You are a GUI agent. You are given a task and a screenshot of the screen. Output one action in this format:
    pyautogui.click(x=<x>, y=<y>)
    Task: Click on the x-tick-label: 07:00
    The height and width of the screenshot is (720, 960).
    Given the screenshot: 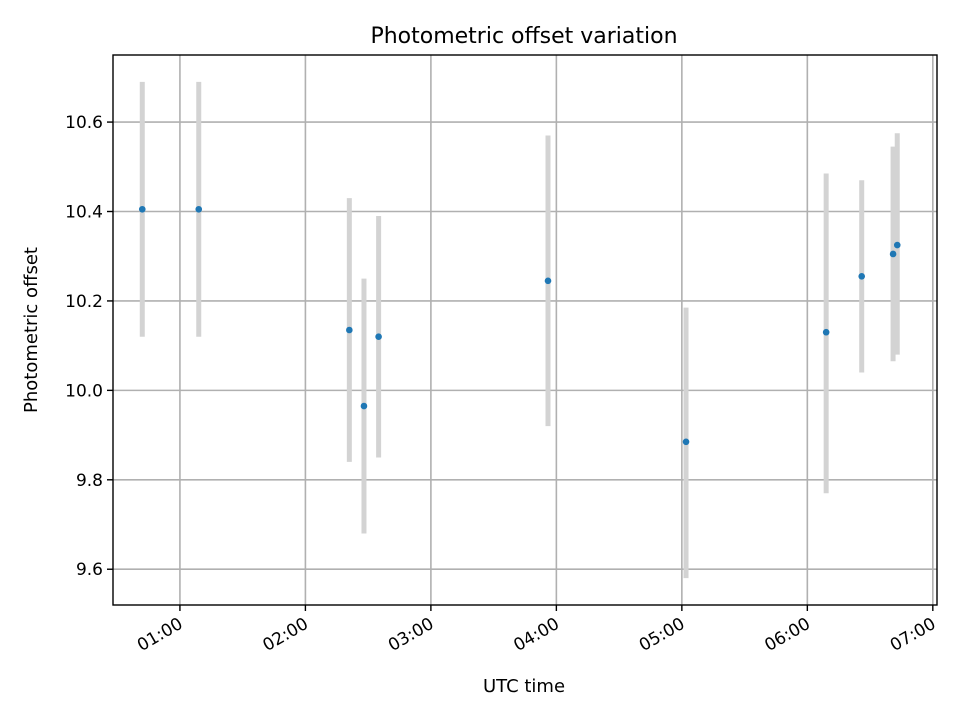 What is the action you would take?
    pyautogui.click(x=913, y=635)
    